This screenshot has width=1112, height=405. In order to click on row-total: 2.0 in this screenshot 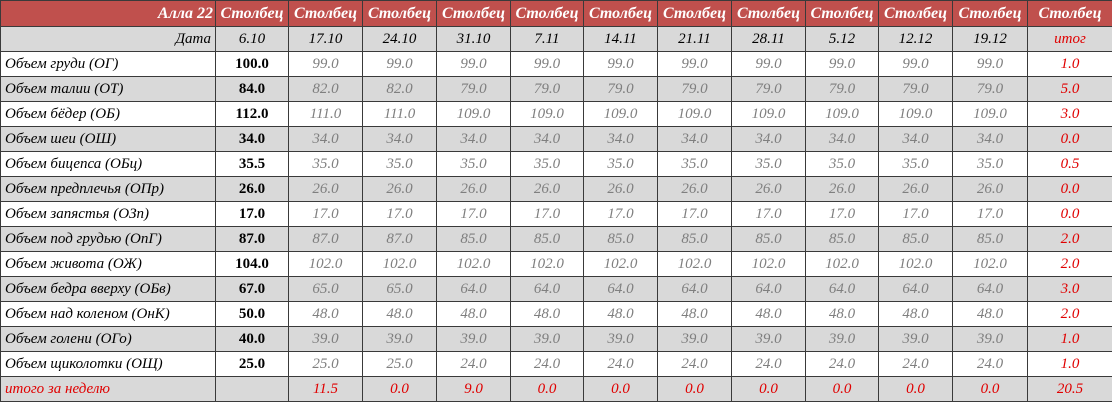, I will do `click(1069, 264)`.